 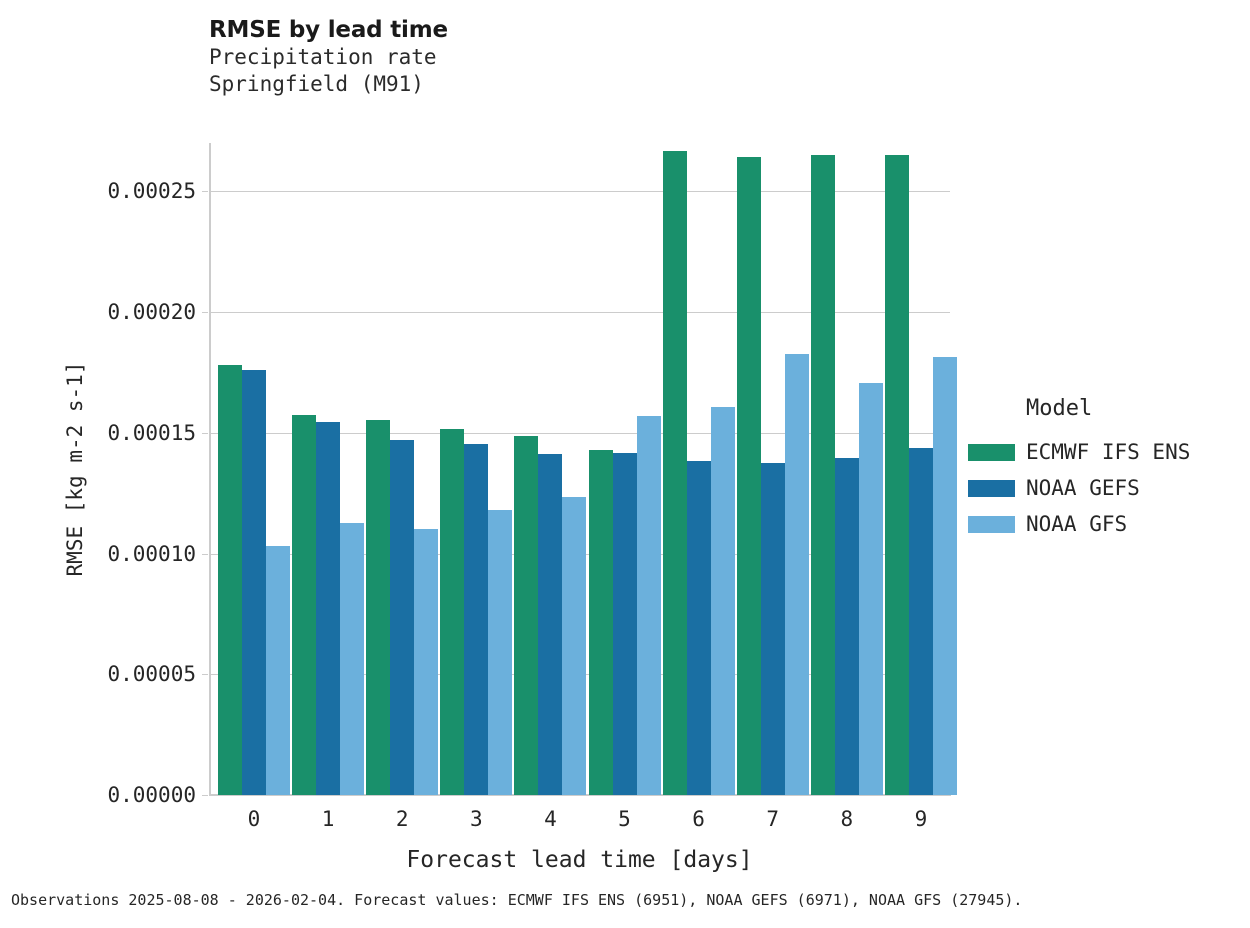 What do you see at coordinates (847, 819) in the screenshot?
I see `x-axis-tick-label: 8` at bounding box center [847, 819].